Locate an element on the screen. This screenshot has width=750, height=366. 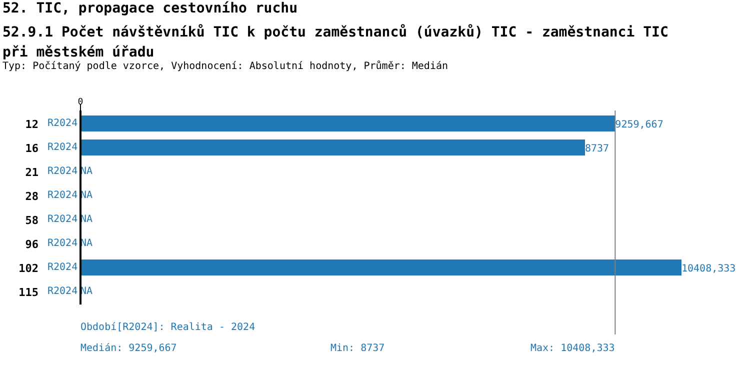
y-tick-label: 96 is located at coordinates (32, 244).